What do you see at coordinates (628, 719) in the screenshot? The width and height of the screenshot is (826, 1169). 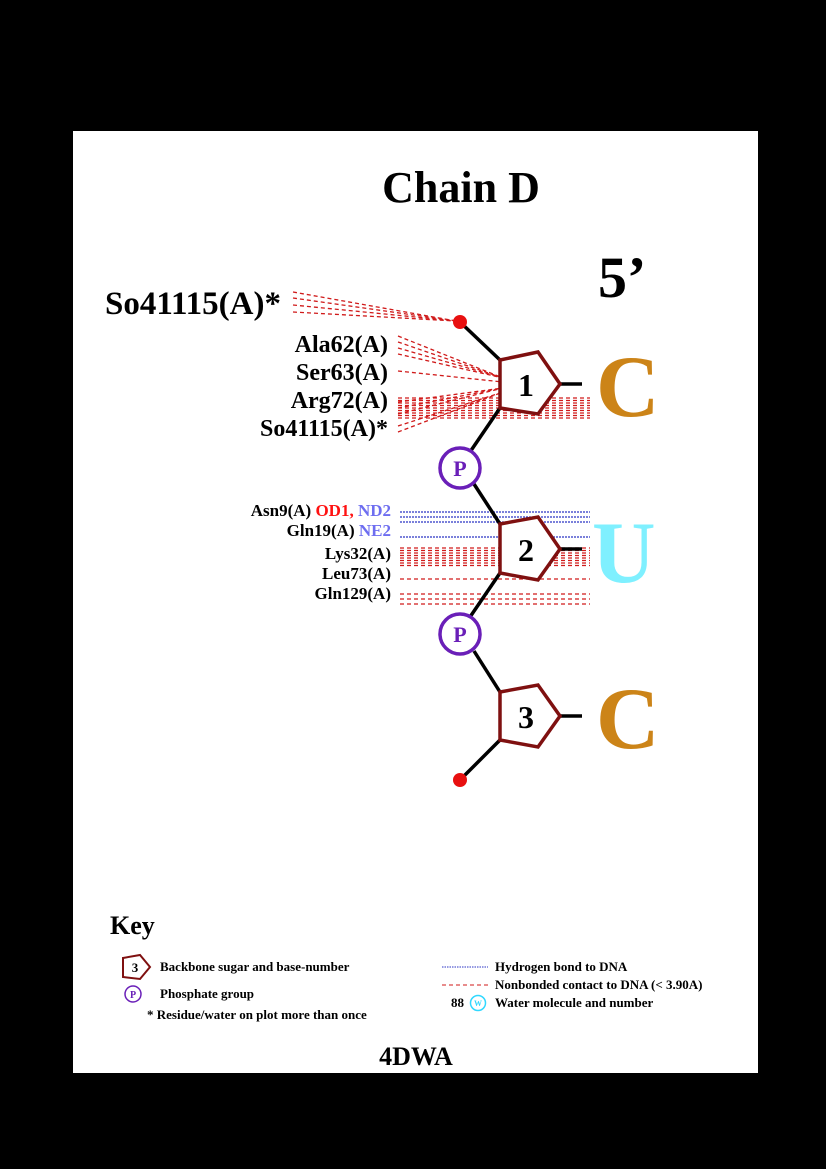 I see `base-letter-3: C` at bounding box center [628, 719].